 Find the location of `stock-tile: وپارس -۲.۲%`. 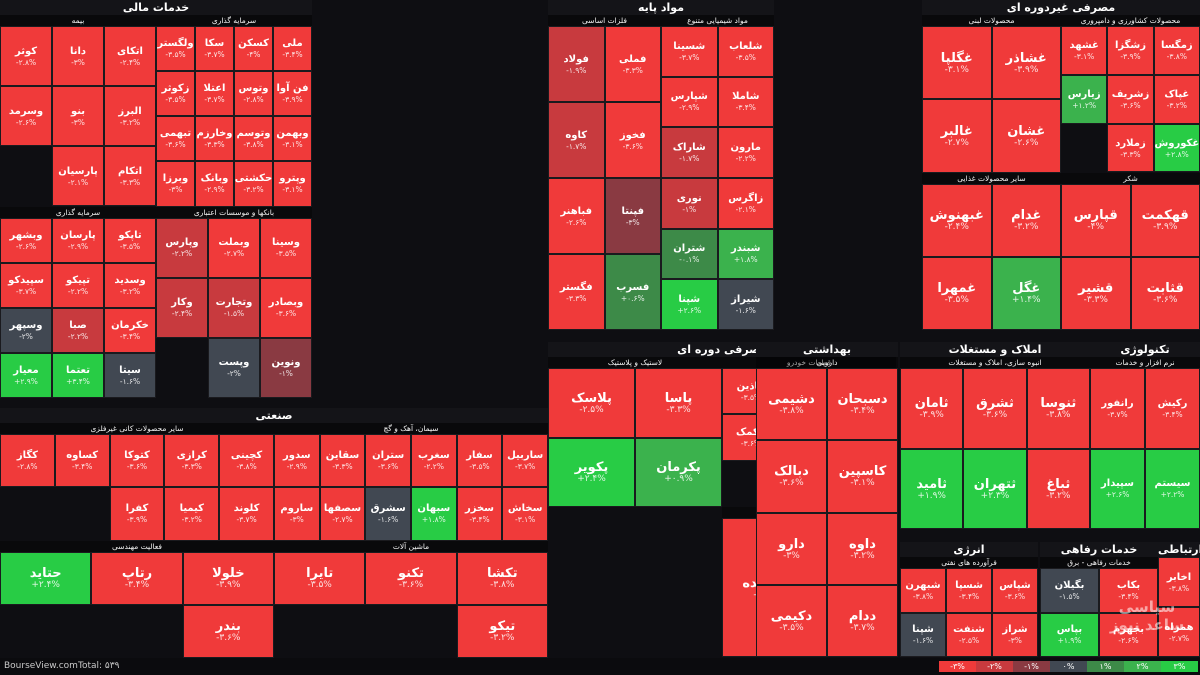

stock-tile: وپارس -۲.۲% is located at coordinates (182, 247).